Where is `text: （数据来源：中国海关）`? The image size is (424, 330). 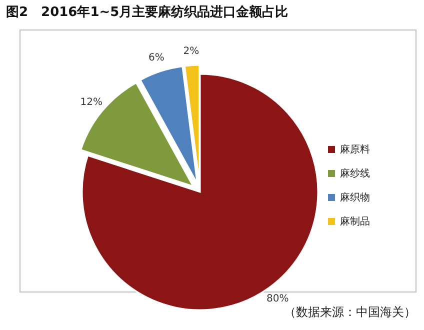 text: （数据来源：中国海关） is located at coordinates (350, 312).